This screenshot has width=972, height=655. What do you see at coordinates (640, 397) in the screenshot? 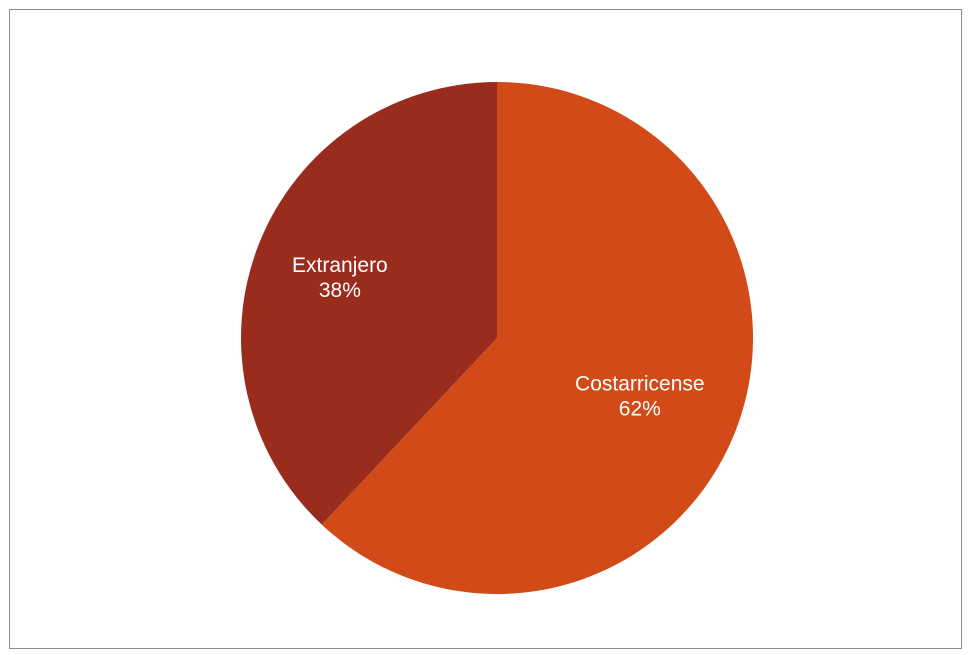
I see `data-label-costarricense: Costarricense 62%` at bounding box center [640, 397].